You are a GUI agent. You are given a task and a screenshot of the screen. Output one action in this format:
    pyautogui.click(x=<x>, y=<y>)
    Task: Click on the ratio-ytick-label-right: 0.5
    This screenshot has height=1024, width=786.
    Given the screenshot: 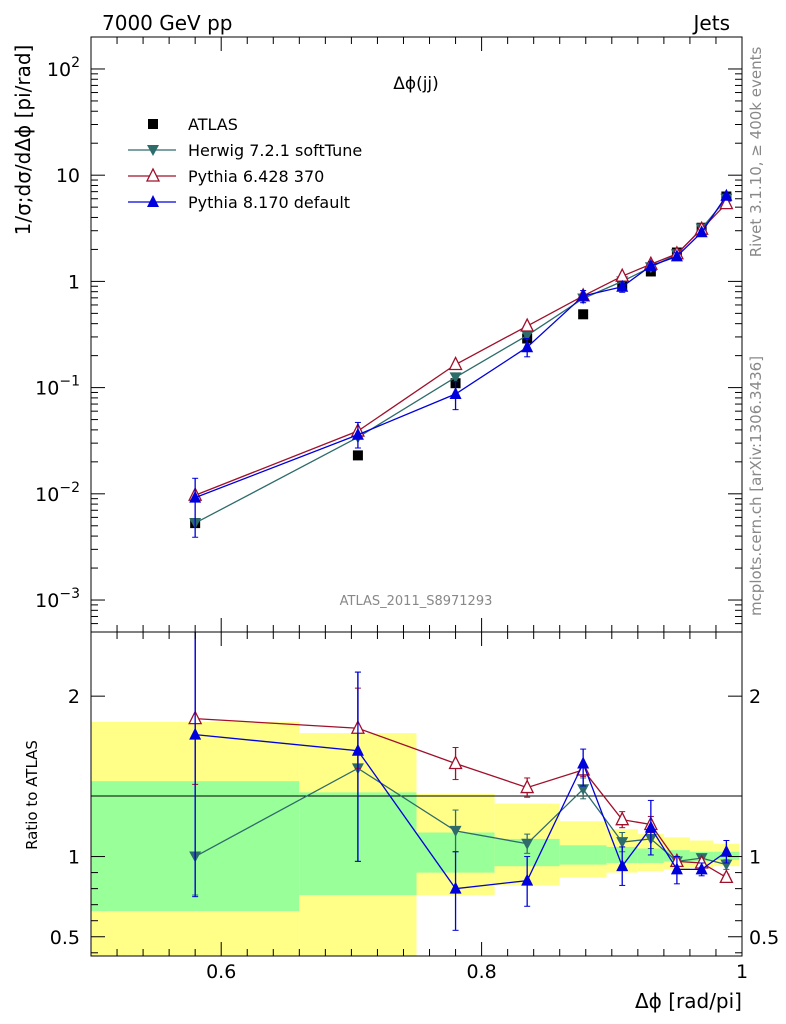 What is the action you would take?
    pyautogui.click(x=764, y=938)
    